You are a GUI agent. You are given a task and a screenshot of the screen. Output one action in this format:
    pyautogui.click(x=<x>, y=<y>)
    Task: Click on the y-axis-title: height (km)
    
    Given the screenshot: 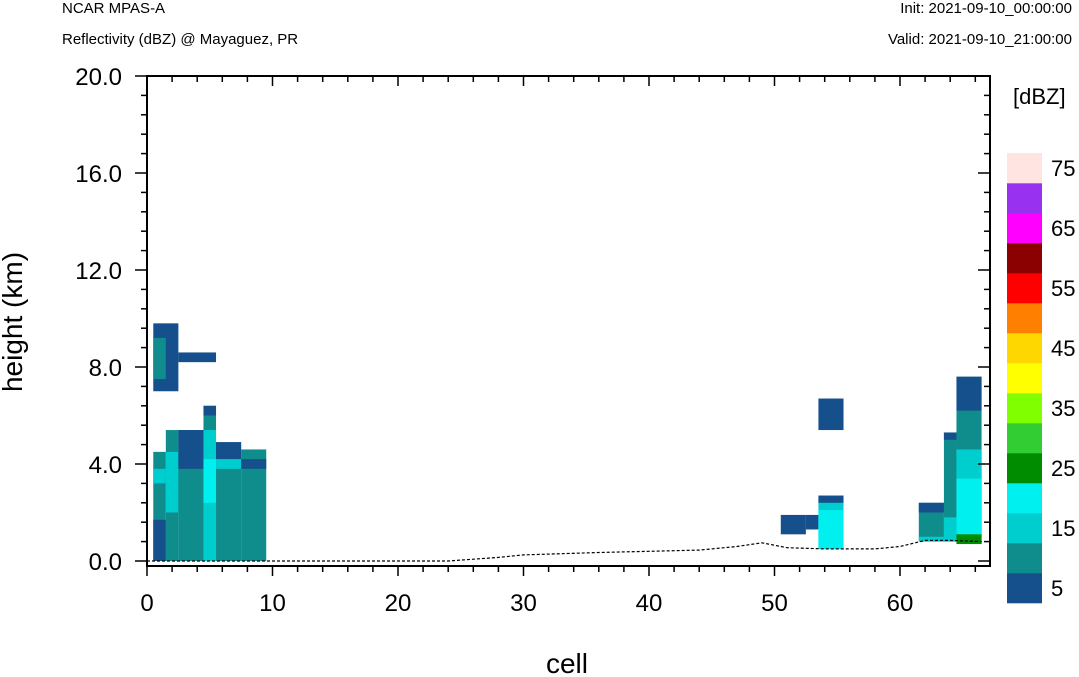 What is the action you would take?
    pyautogui.click(x=14, y=322)
    